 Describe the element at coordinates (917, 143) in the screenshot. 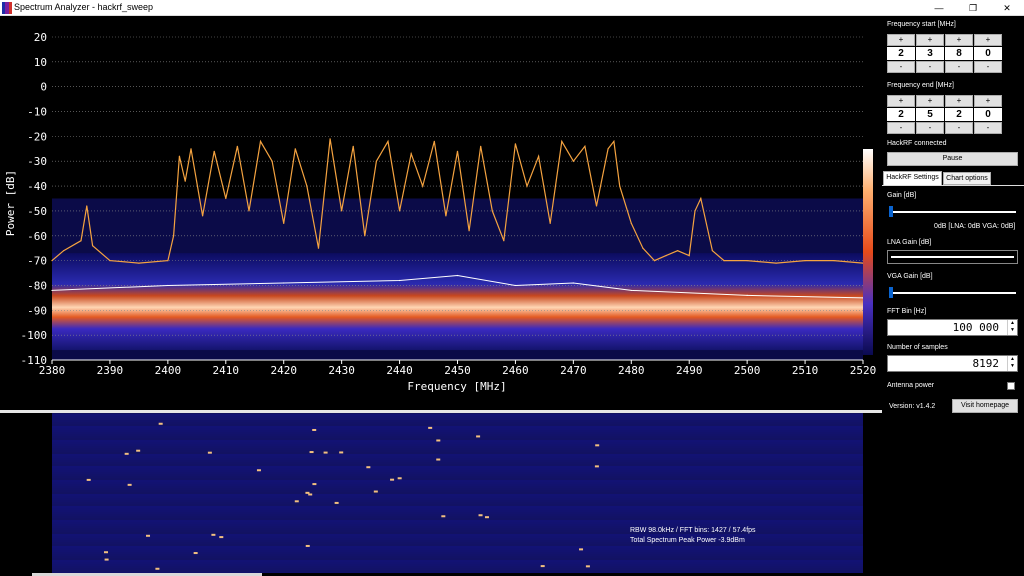

I see `connection-status: HackRF connected` at that location.